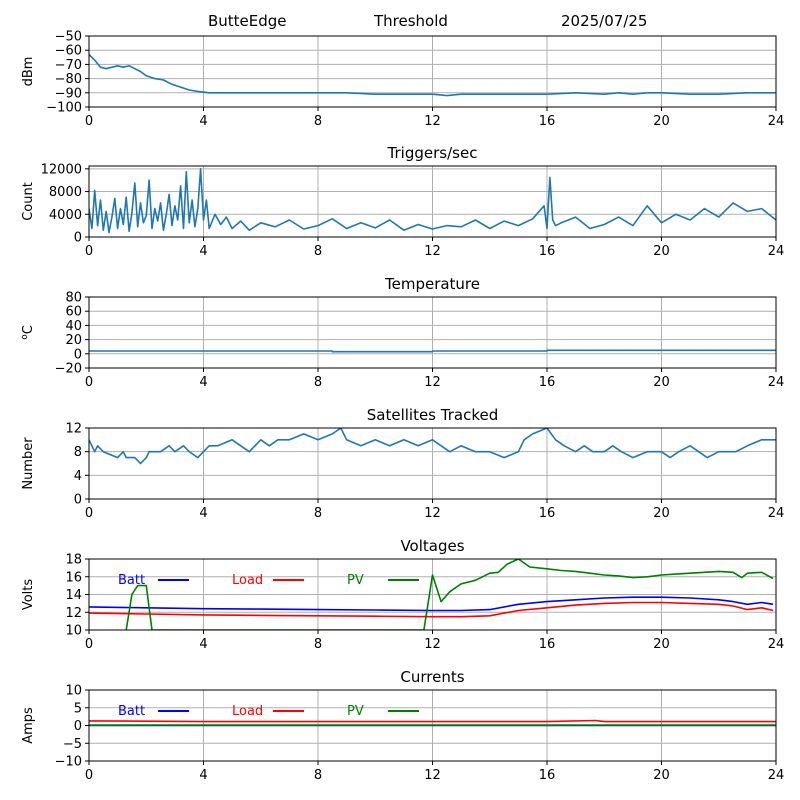 This screenshot has height=800, width=800. Describe the element at coordinates (547, 513) in the screenshot. I see `satellites-xtick-label: 16` at that location.